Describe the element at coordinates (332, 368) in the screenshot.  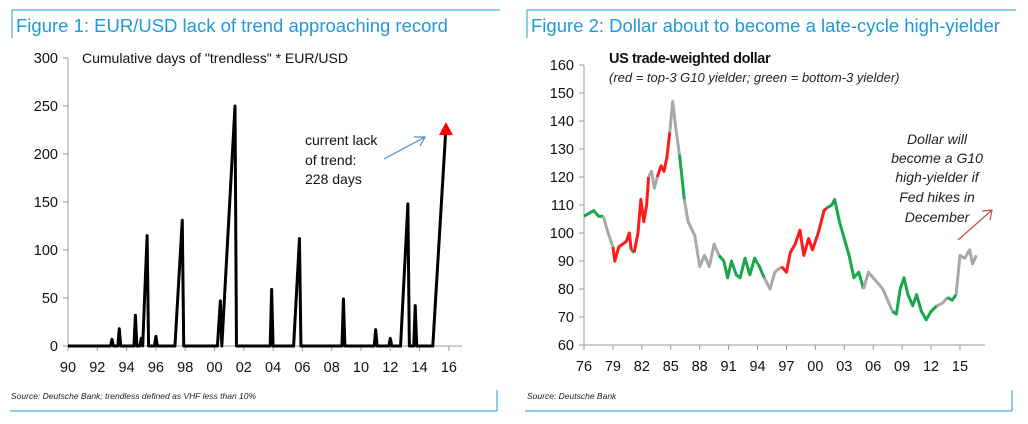
I see `x-tick-label: 08` at that location.